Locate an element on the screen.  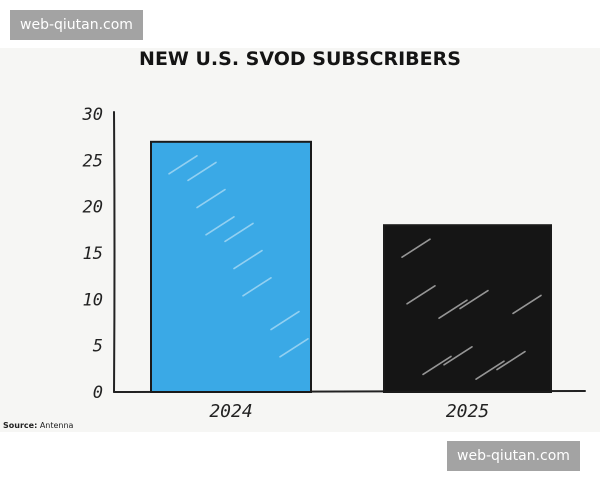
source-note: Source: Antenna is located at coordinates (38, 425).